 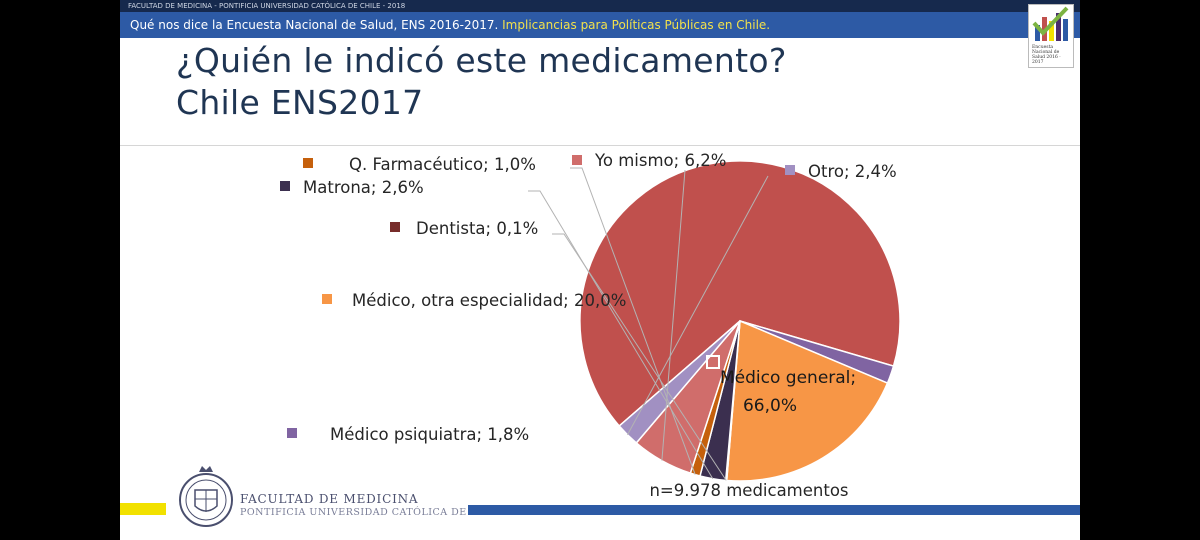 I want to click on leader-line-q-farmaceutico, so click(x=633, y=321).